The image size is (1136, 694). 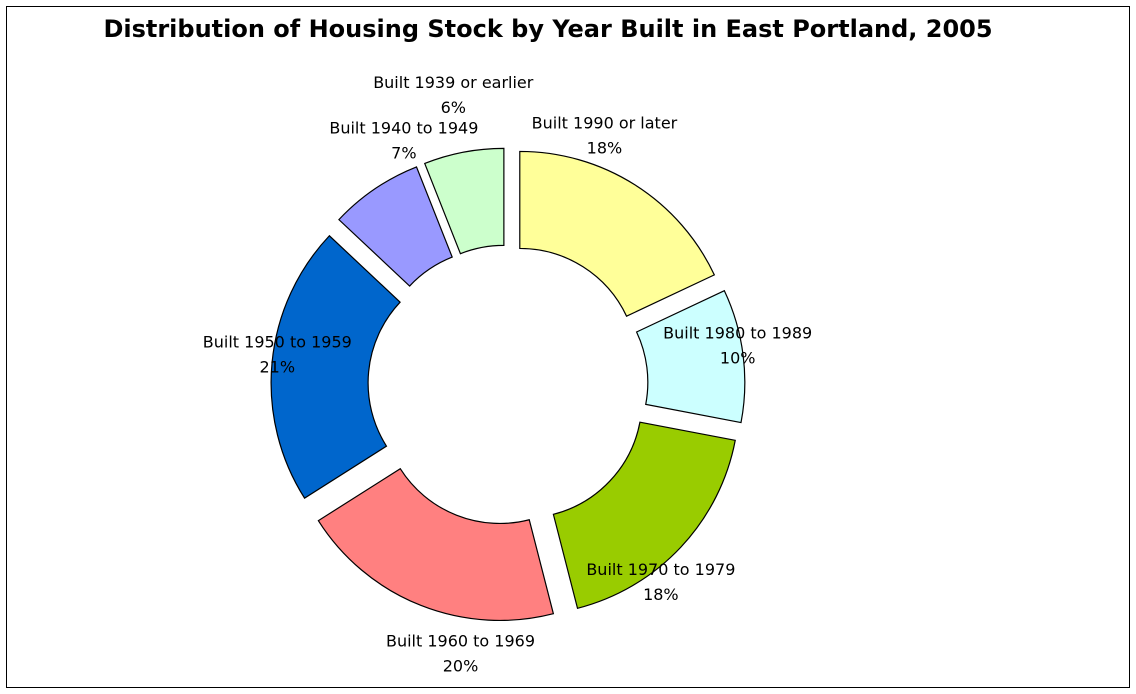 What do you see at coordinates (403, 152) in the screenshot?
I see `label-value: 7%` at bounding box center [403, 152].